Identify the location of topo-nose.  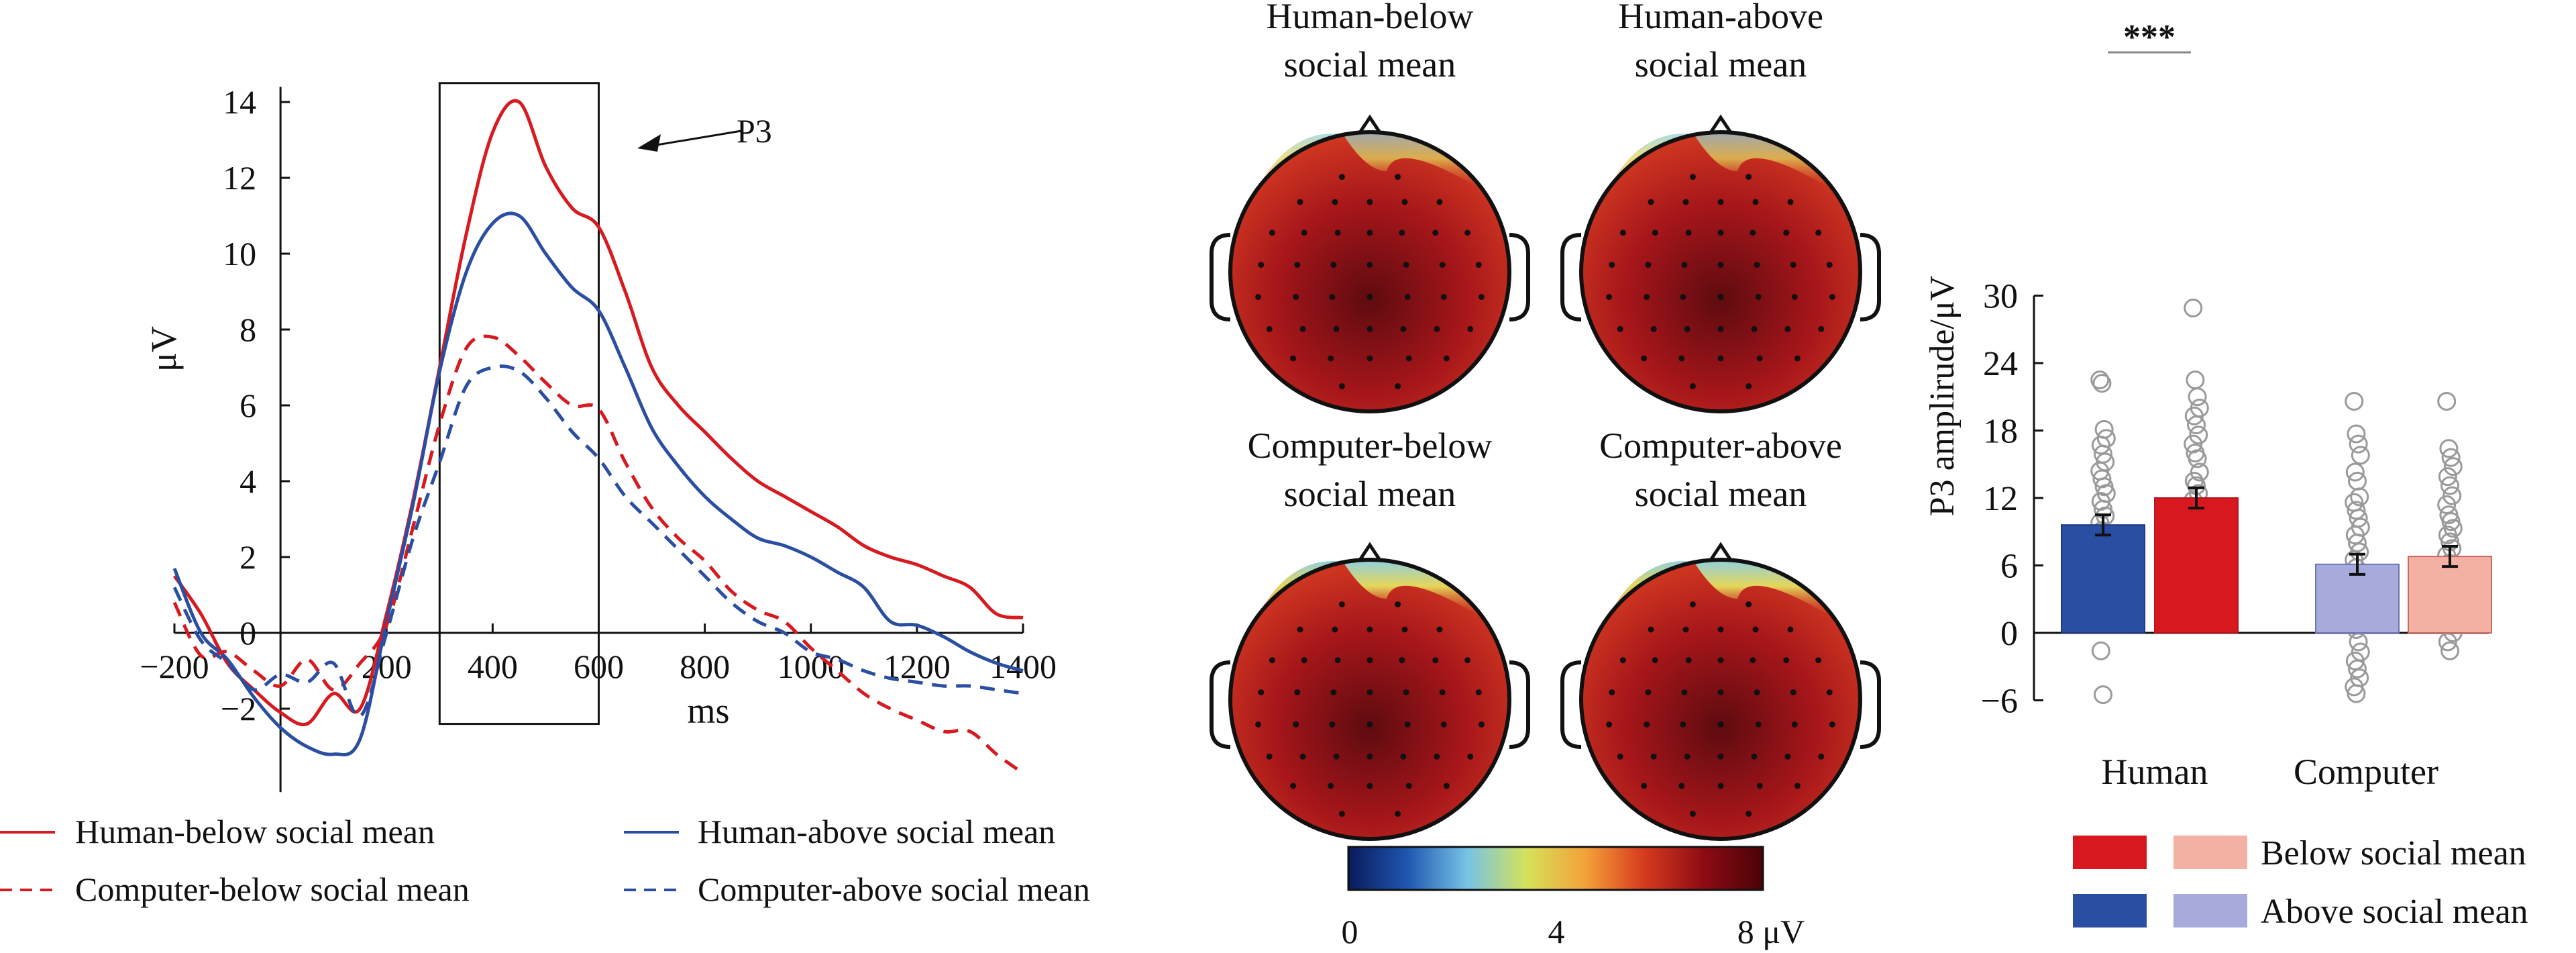
(1370, 124).